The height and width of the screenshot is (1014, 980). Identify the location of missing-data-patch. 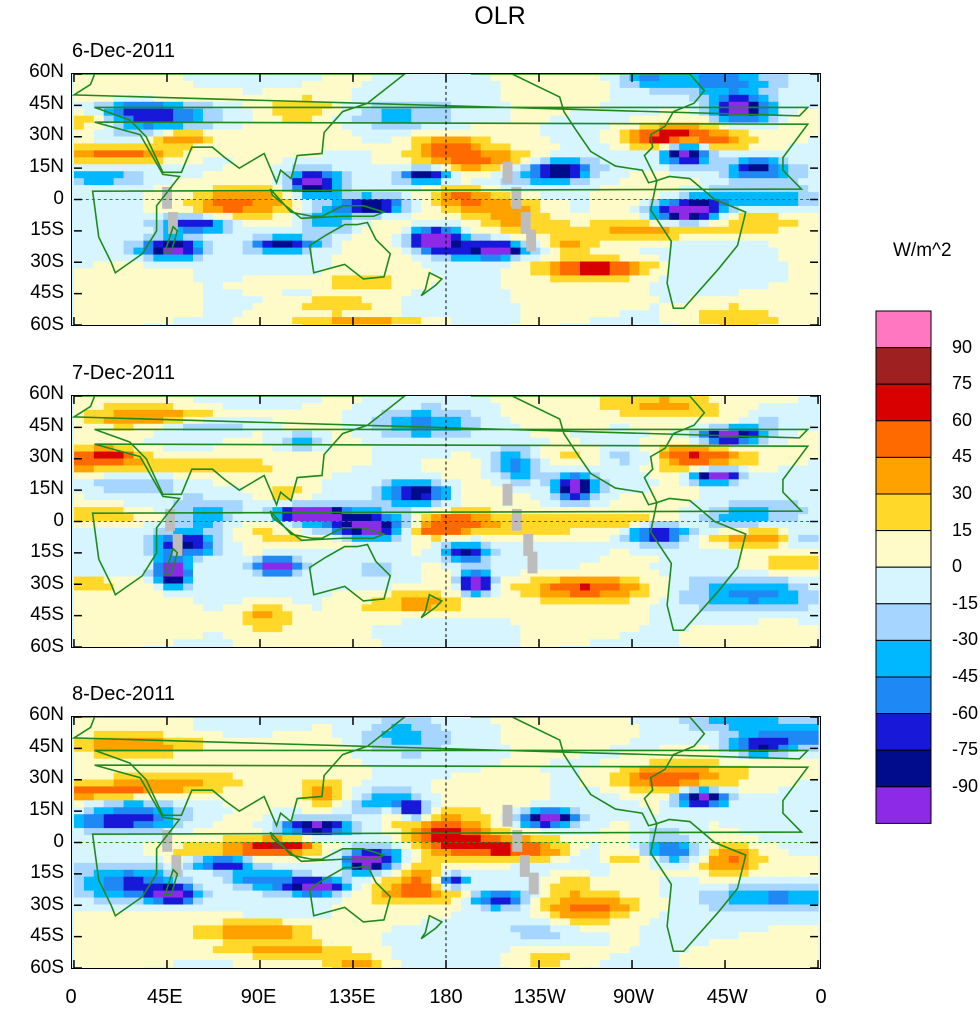
(531, 240).